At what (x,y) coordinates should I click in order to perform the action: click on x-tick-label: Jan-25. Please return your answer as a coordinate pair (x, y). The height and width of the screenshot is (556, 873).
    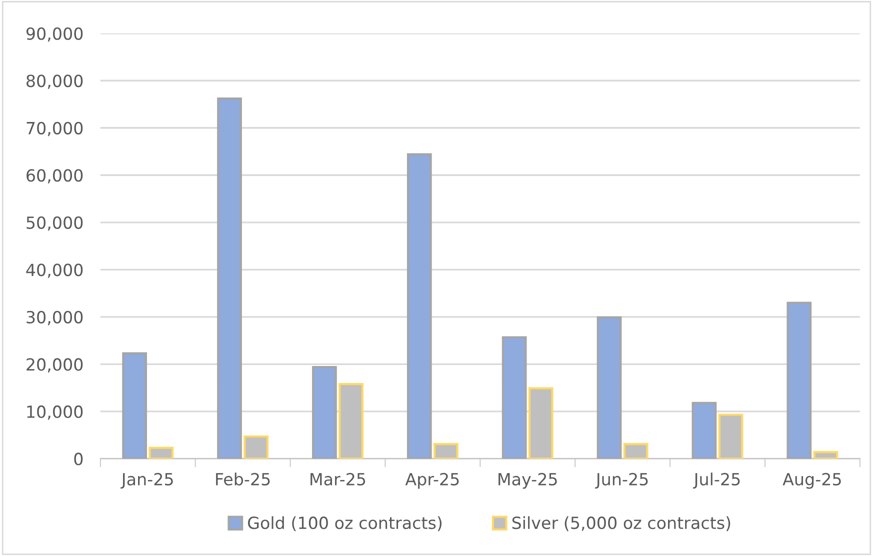
    Looking at the image, I should click on (146, 480).